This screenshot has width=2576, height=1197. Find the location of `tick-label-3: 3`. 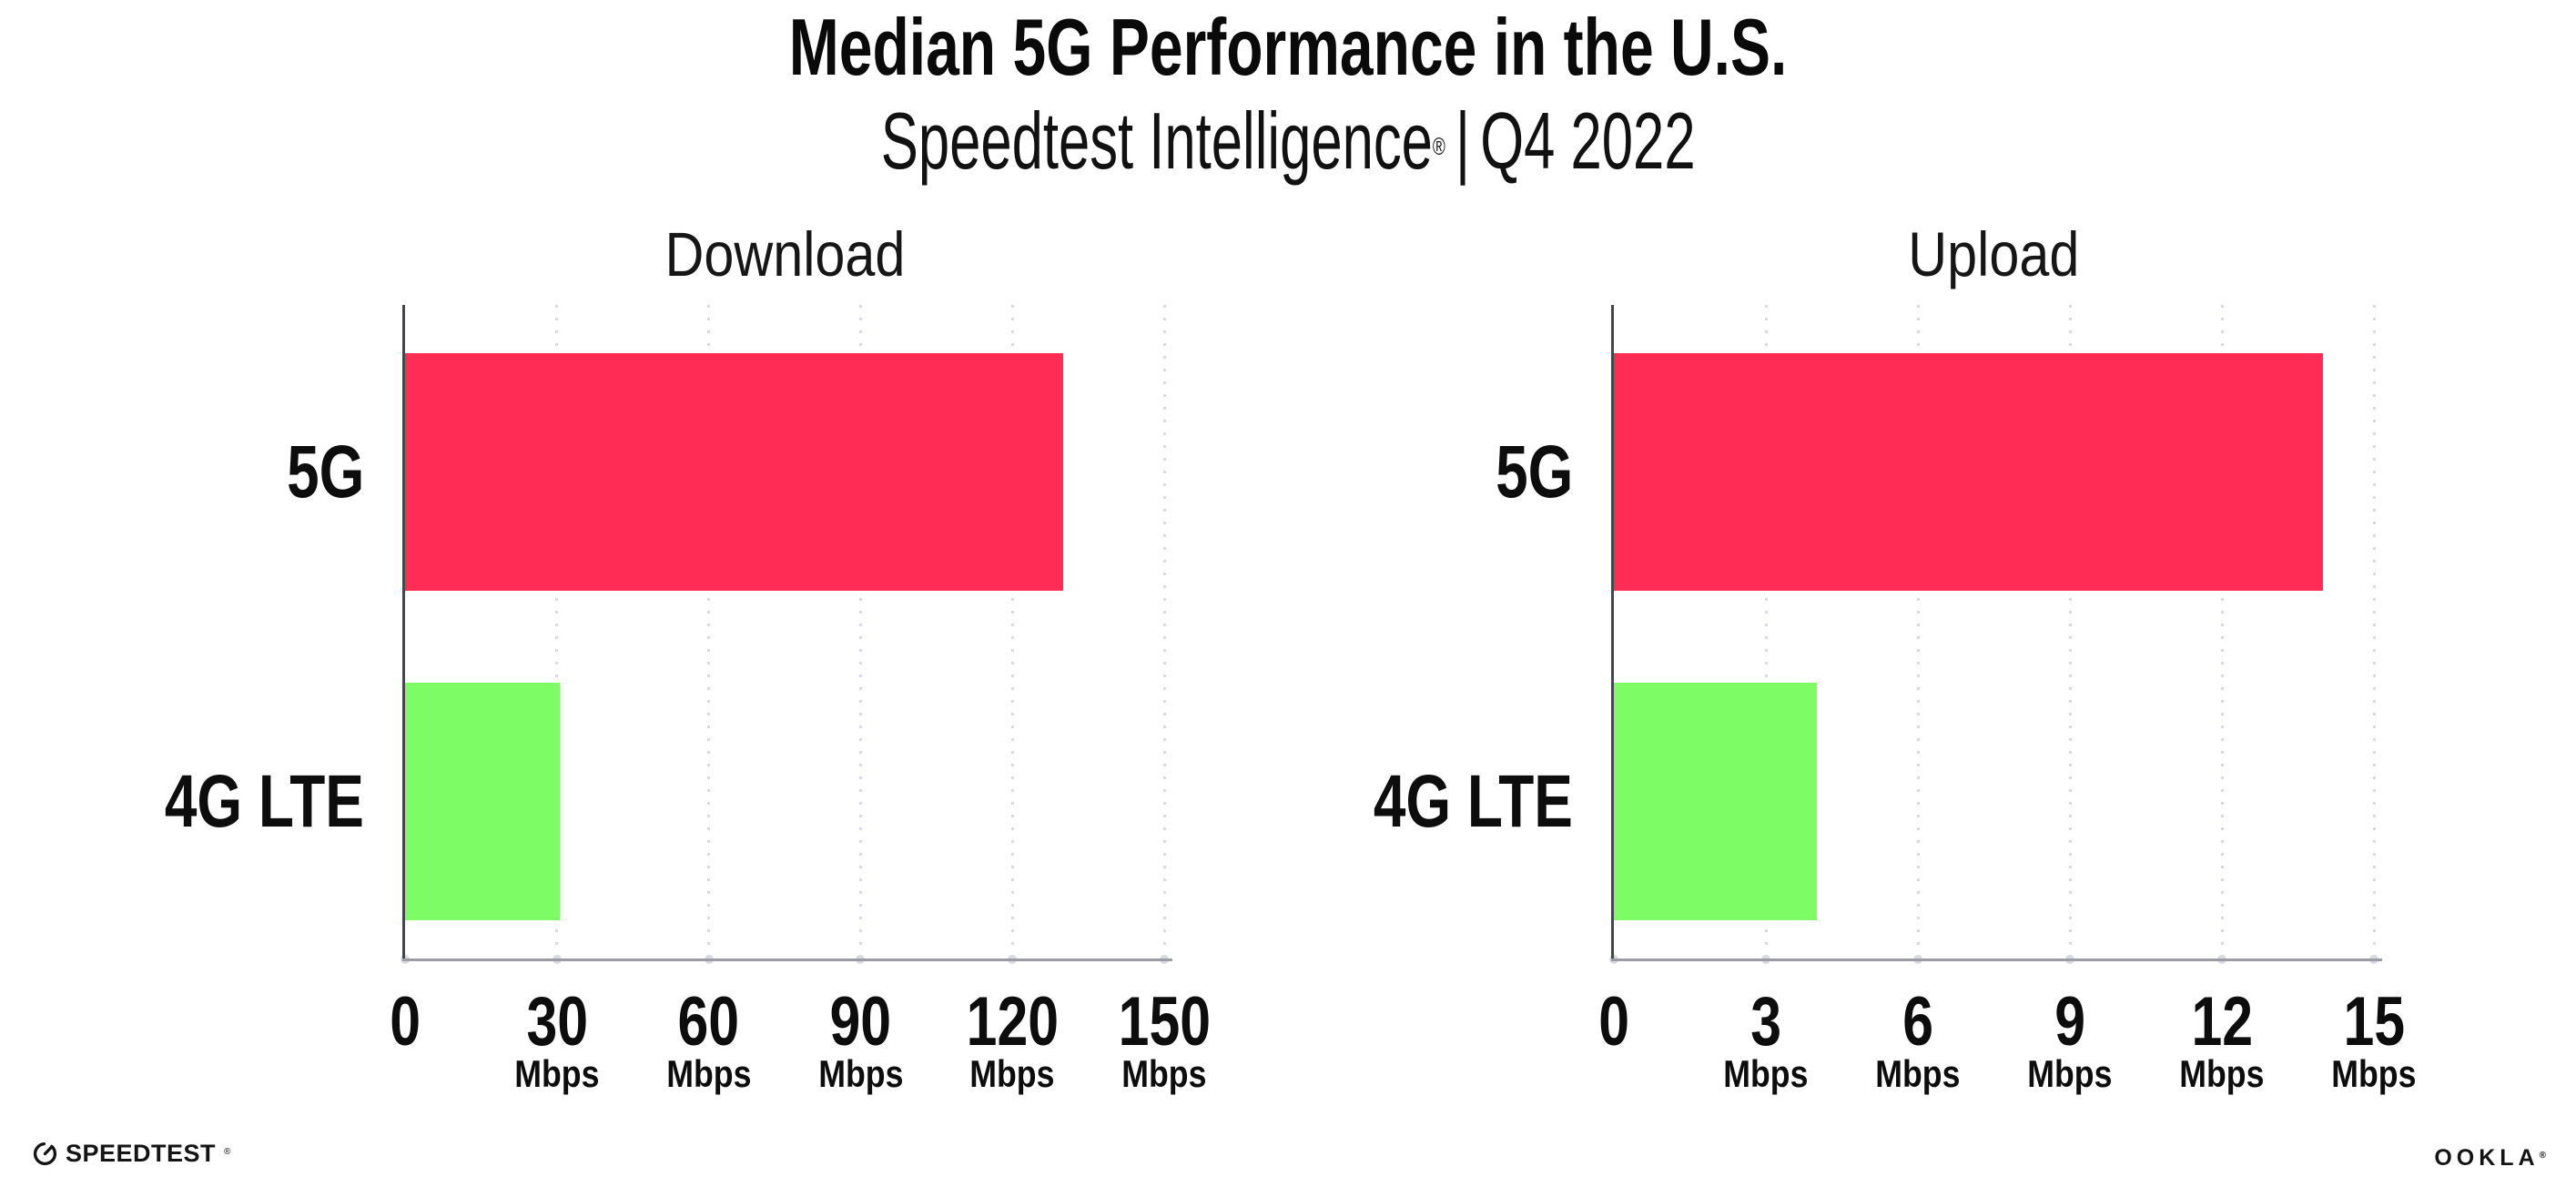

tick-label-3: 3 is located at coordinates (1766, 1023).